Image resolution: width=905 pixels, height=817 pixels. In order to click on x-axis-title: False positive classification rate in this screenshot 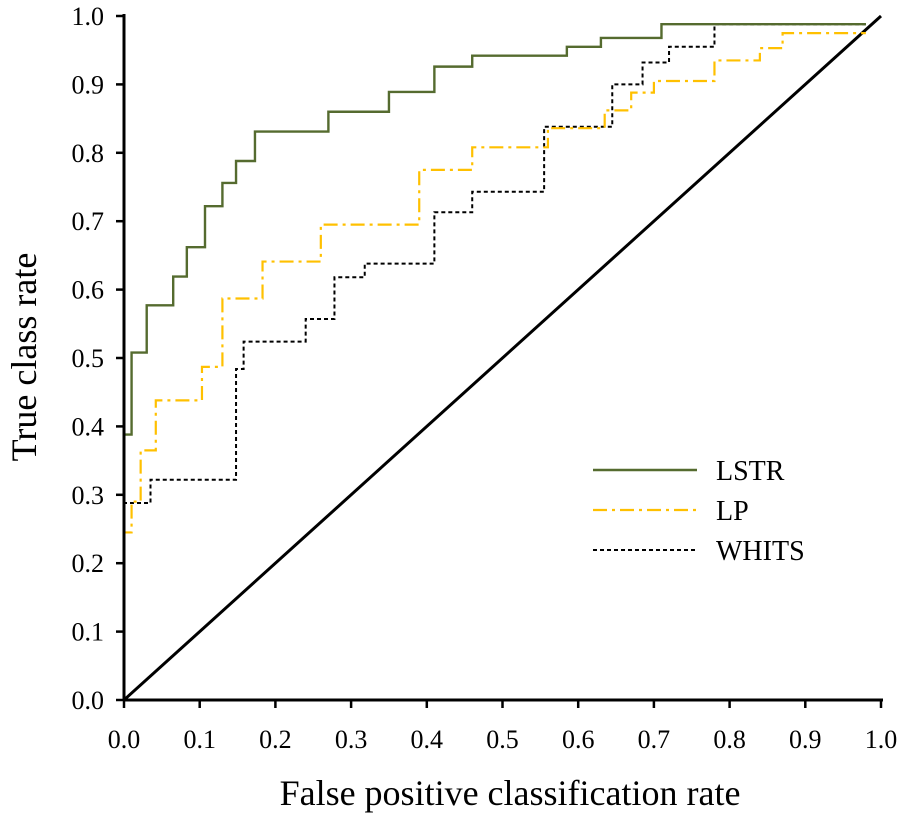, I will do `click(510, 793)`.